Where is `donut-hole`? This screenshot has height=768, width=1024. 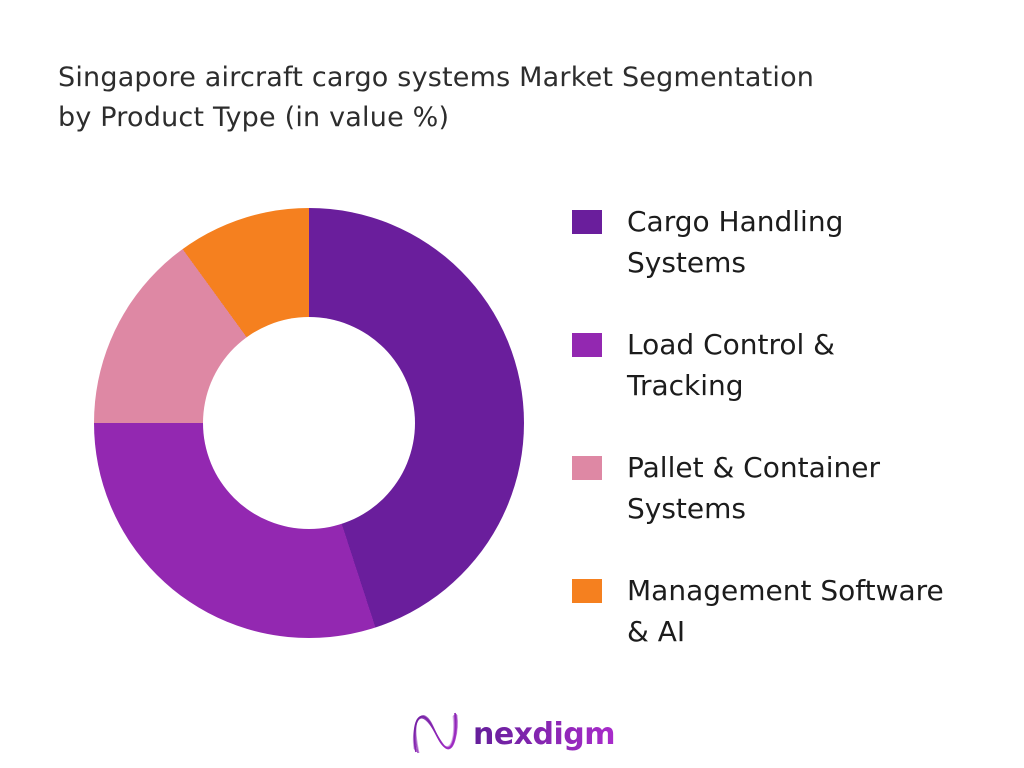
donut-hole is located at coordinates (309, 423).